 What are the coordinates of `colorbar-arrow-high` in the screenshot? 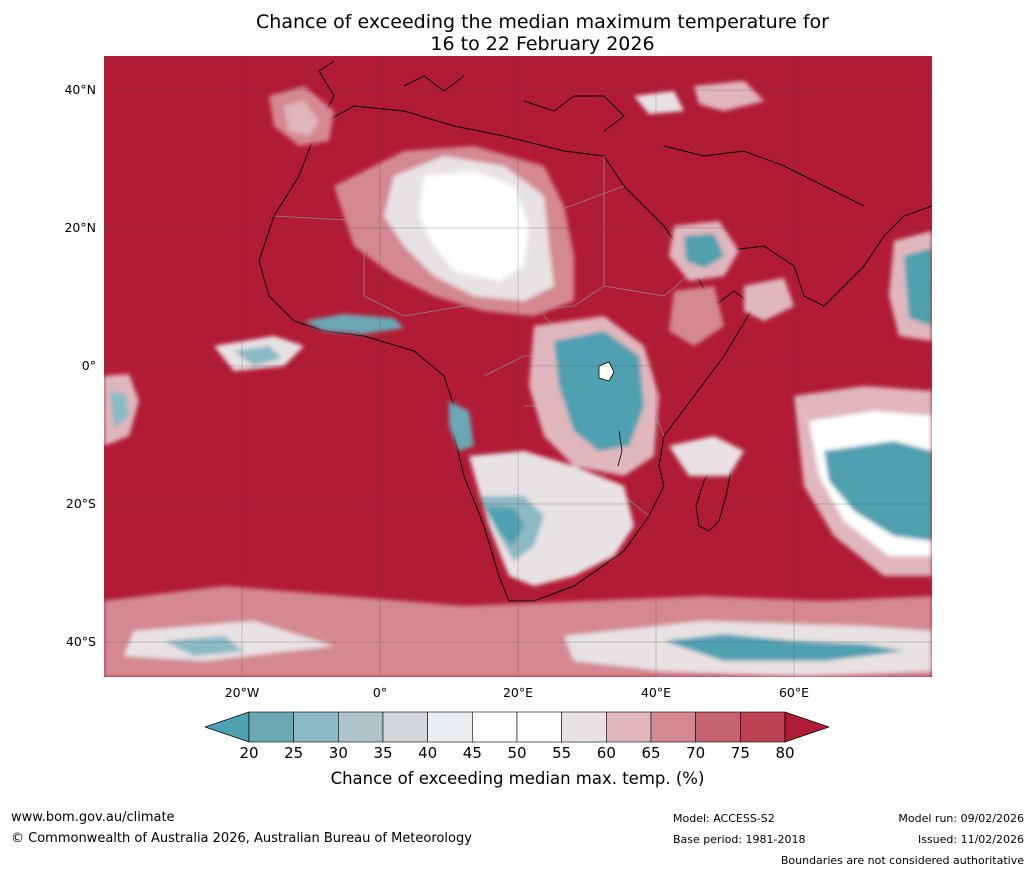 It's located at (806, 727).